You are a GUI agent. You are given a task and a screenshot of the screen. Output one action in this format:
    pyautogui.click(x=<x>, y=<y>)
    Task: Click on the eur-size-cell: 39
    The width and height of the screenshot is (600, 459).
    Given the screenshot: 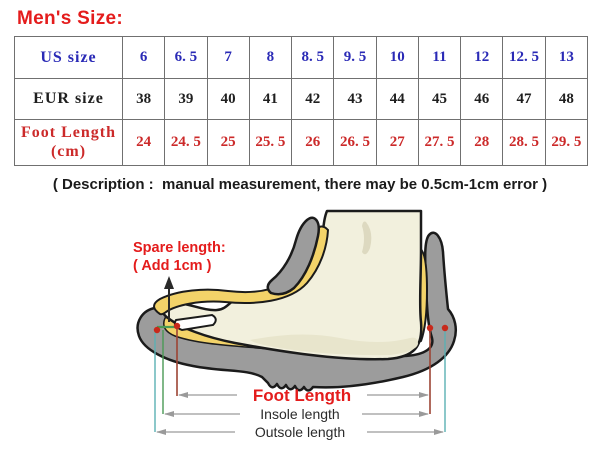 What is the action you would take?
    pyautogui.click(x=186, y=99)
    